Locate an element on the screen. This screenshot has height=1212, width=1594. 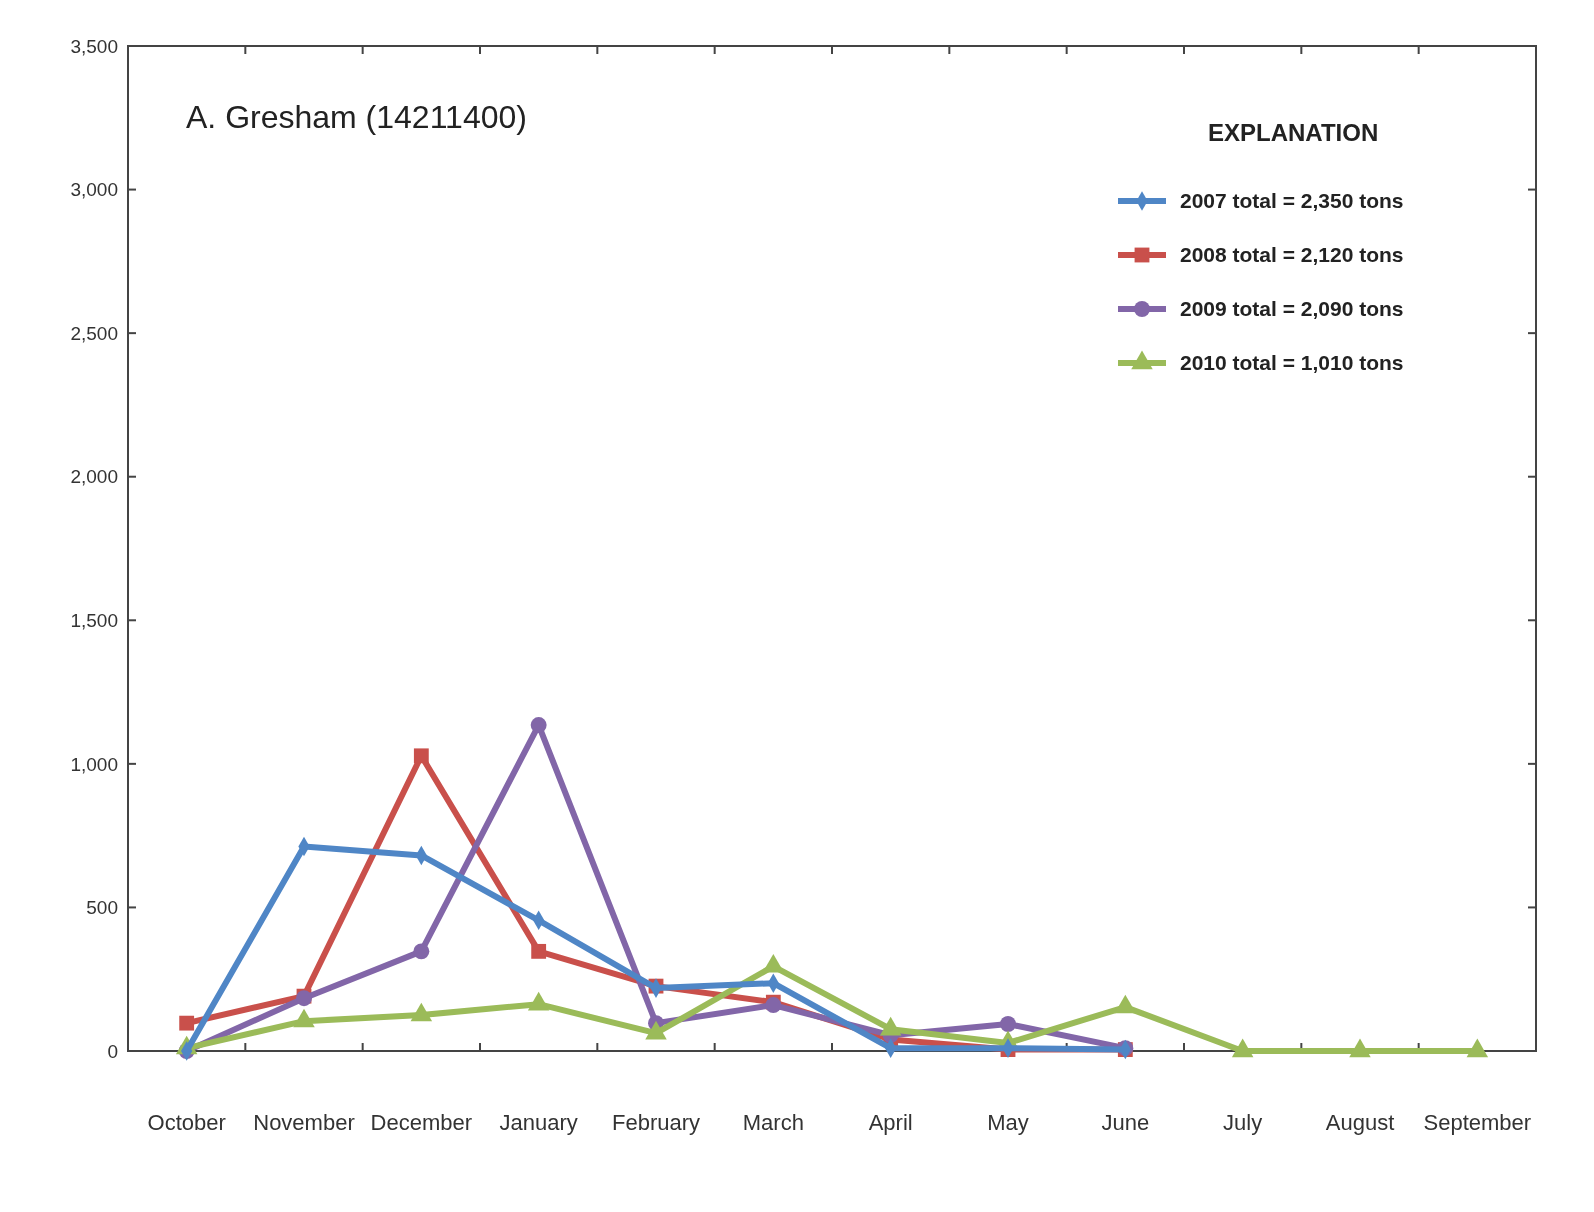
x-tick-label: April is located at coordinates (890, 1122).